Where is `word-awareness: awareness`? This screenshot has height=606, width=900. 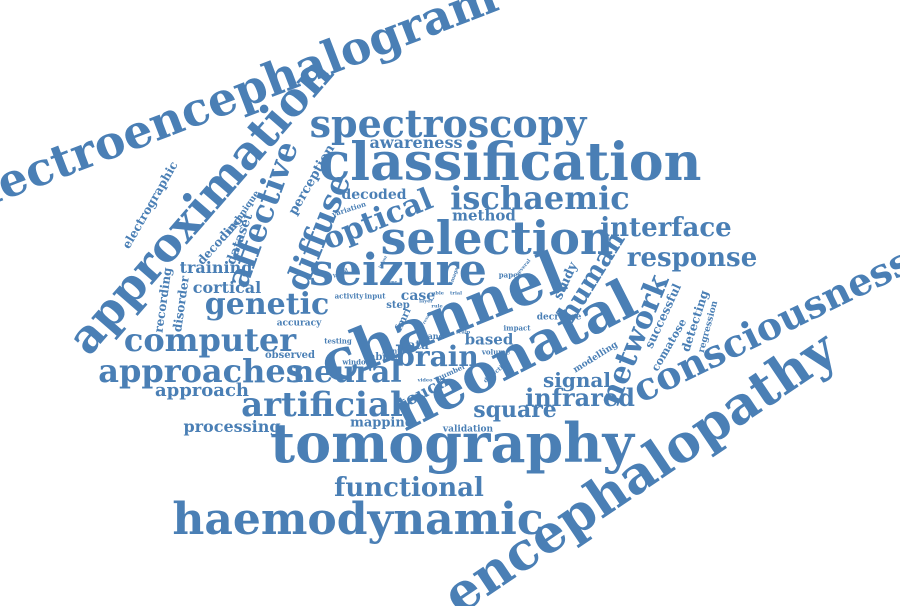 word-awareness: awareness is located at coordinates (416, 142).